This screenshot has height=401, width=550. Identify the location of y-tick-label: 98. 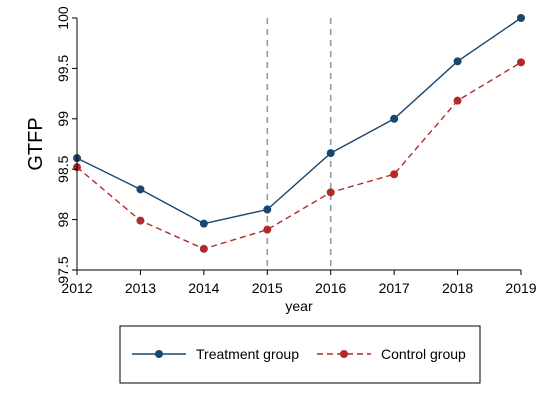
(63, 220).